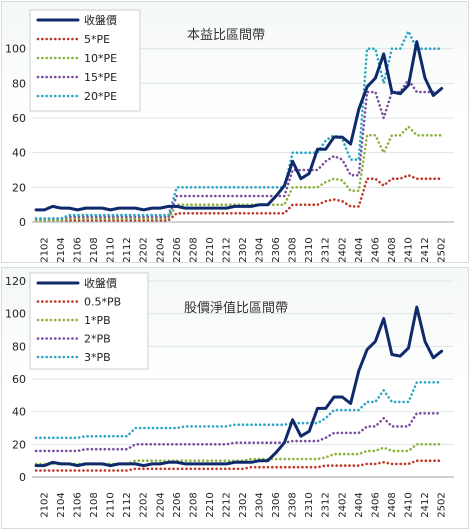 The width and height of the screenshot is (471, 530). I want to click on legend-label: 10*PE, so click(100, 58).